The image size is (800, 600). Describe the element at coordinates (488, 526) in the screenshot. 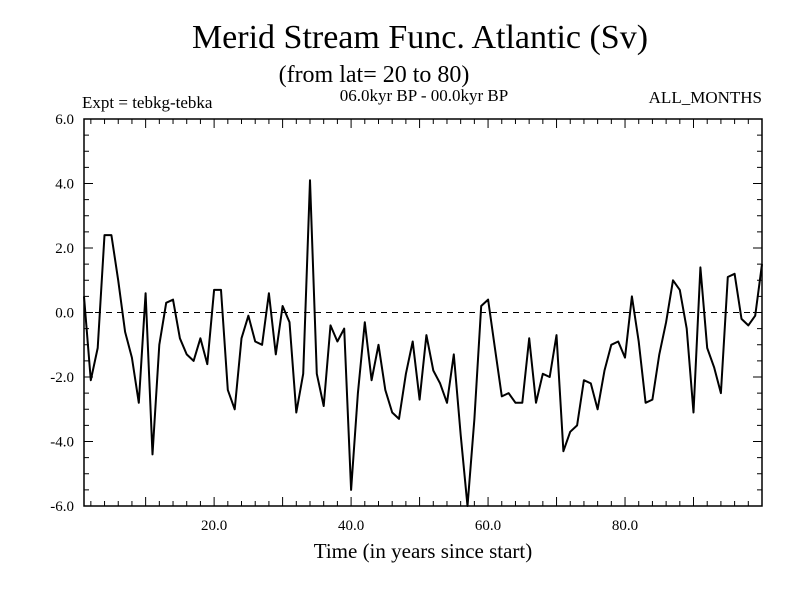

I see `x-tick-label: 60.0` at that location.